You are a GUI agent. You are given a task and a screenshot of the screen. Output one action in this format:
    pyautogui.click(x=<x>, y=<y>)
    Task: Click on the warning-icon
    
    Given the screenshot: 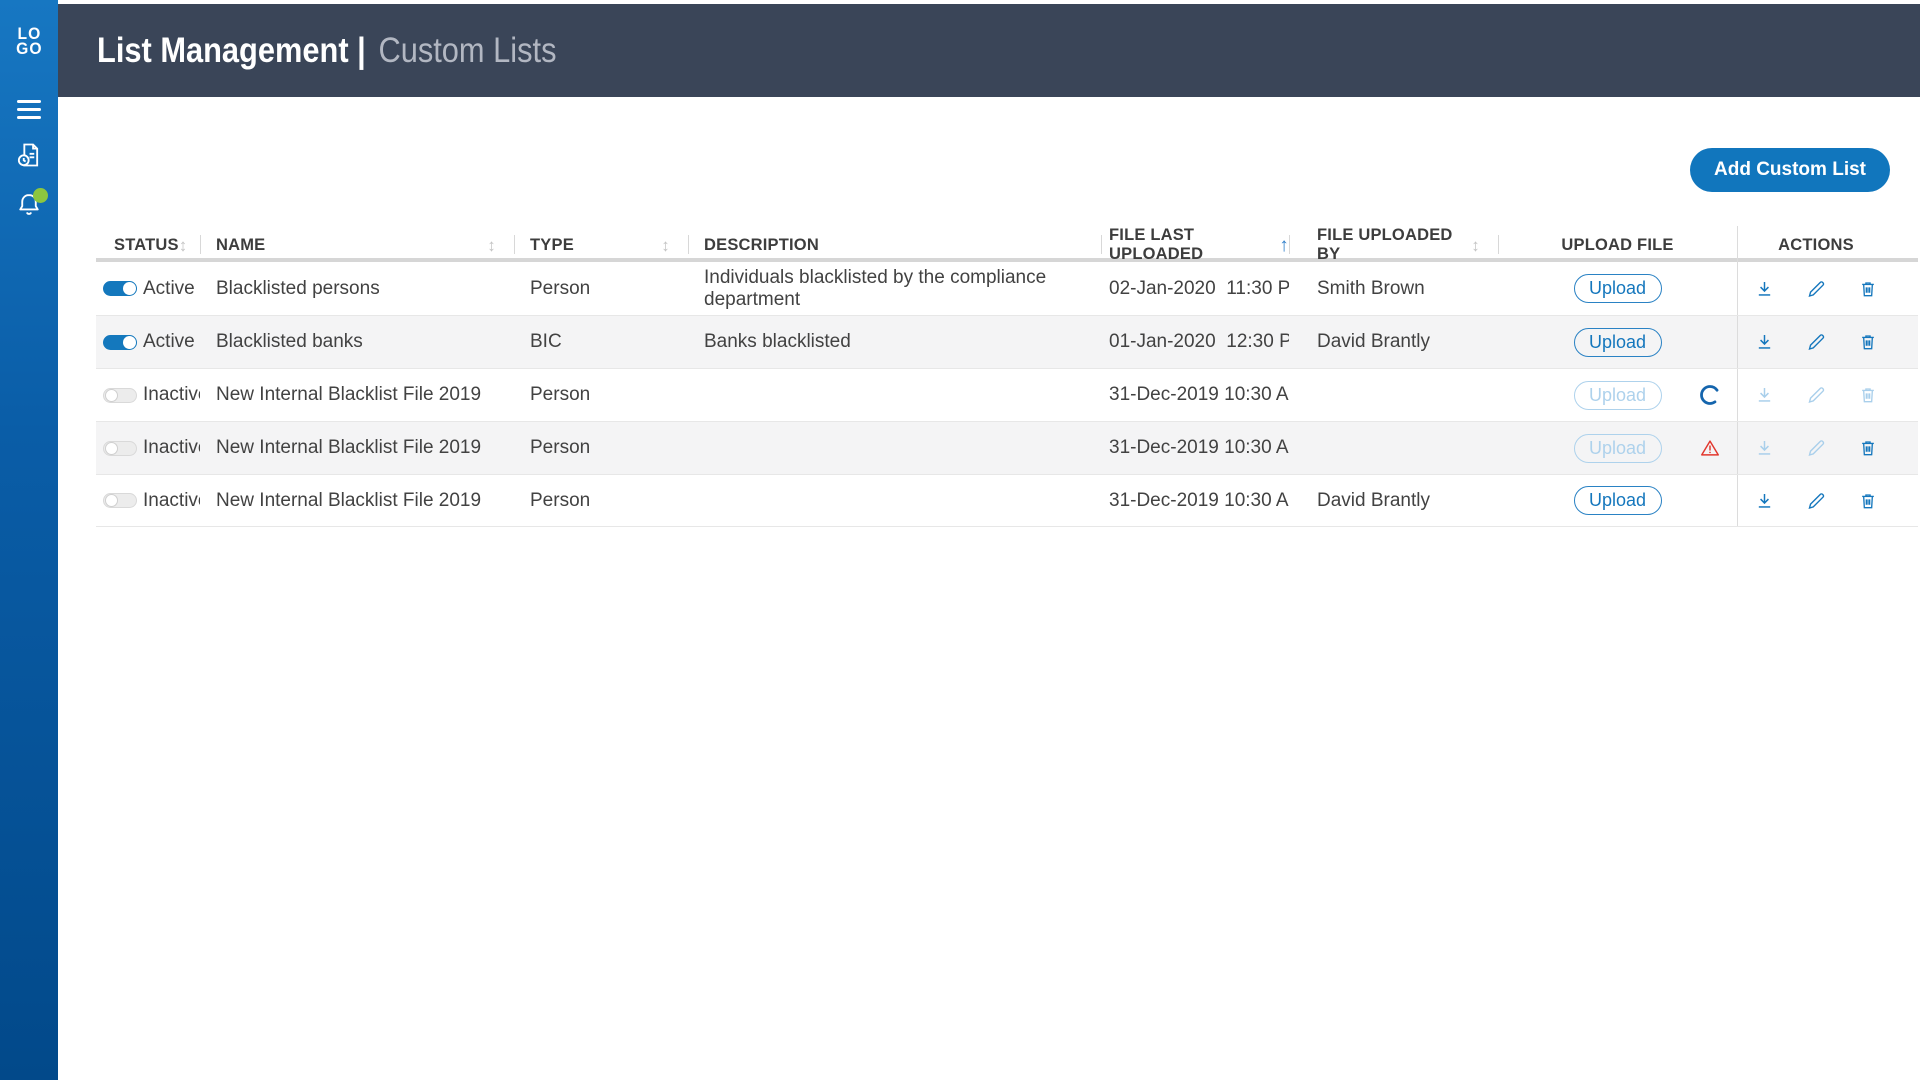 What is the action you would take?
    pyautogui.click(x=1710, y=448)
    